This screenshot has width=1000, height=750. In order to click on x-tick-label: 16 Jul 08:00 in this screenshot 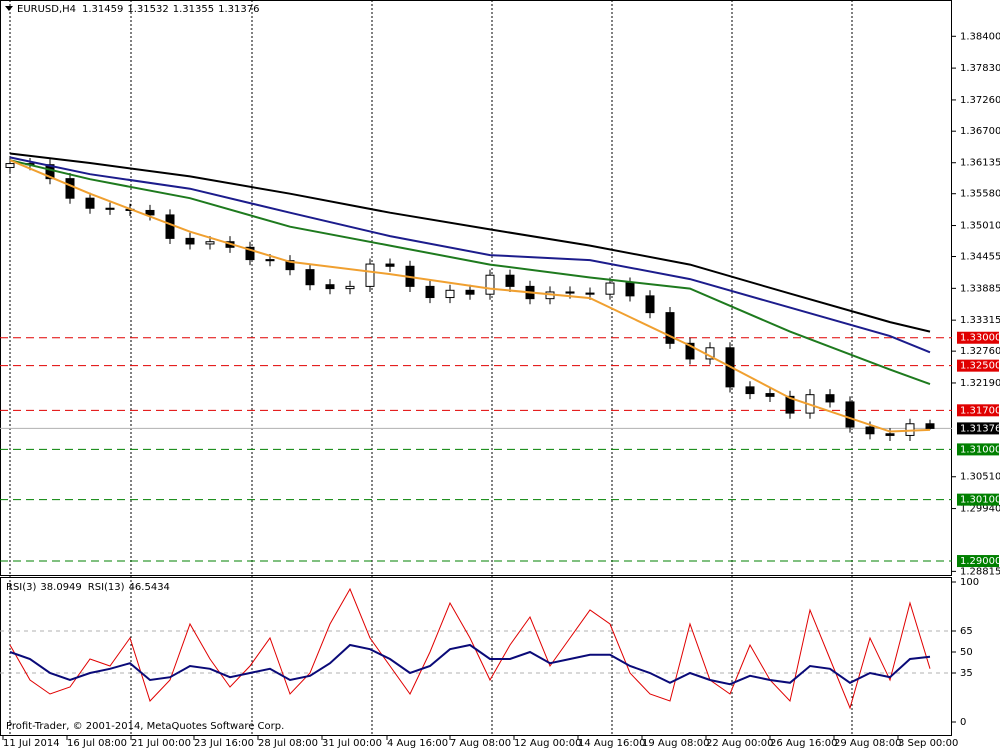, I will do `click(97, 743)`.